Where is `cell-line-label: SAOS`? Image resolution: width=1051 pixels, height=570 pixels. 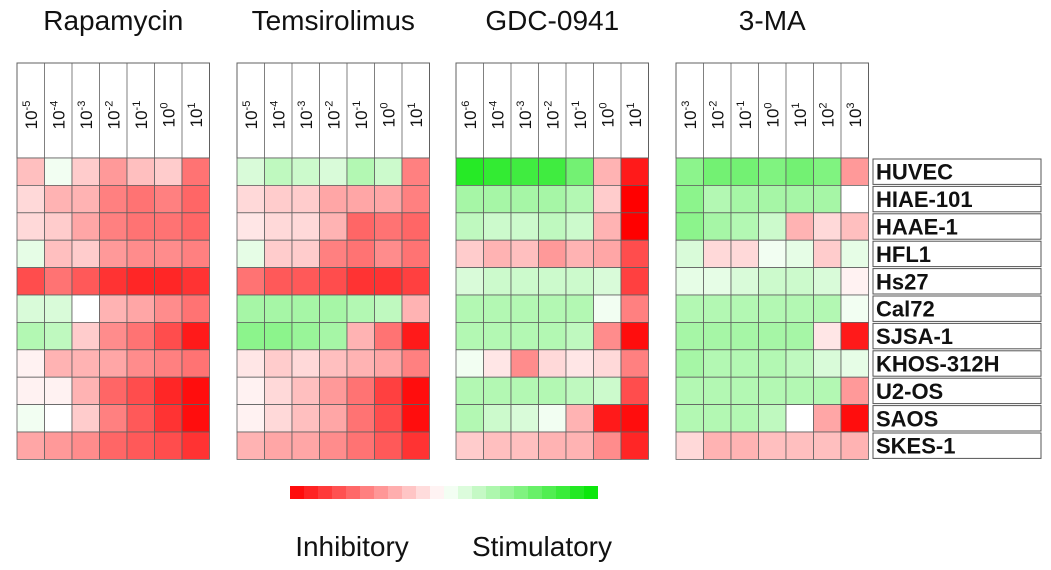 cell-line-label: SAOS is located at coordinates (907, 418).